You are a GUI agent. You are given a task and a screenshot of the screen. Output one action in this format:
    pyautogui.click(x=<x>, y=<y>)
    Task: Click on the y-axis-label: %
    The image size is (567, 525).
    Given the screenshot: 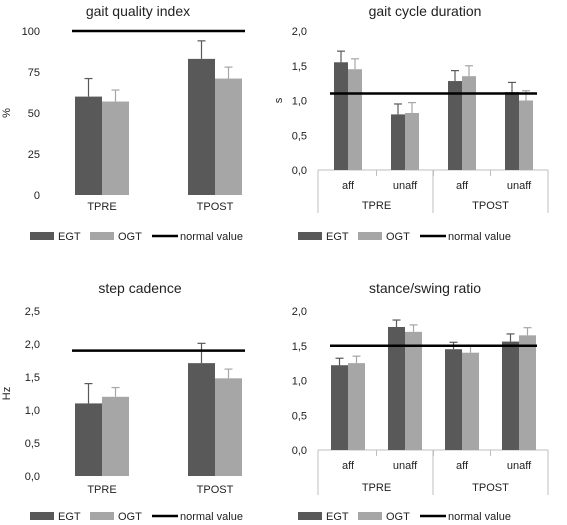 What is the action you would take?
    pyautogui.click(x=7, y=113)
    